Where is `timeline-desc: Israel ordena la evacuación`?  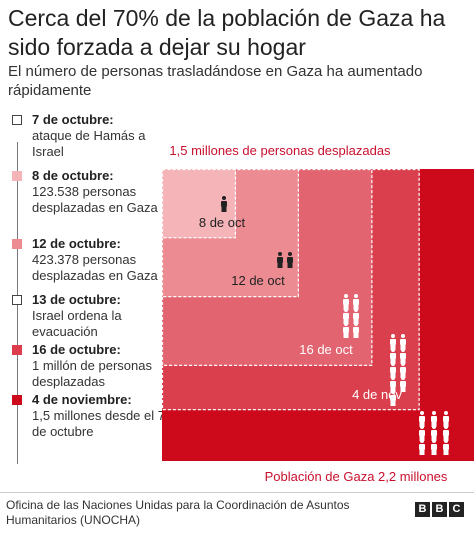 timeline-desc: Israel ordena la evacuación is located at coordinates (77, 323).